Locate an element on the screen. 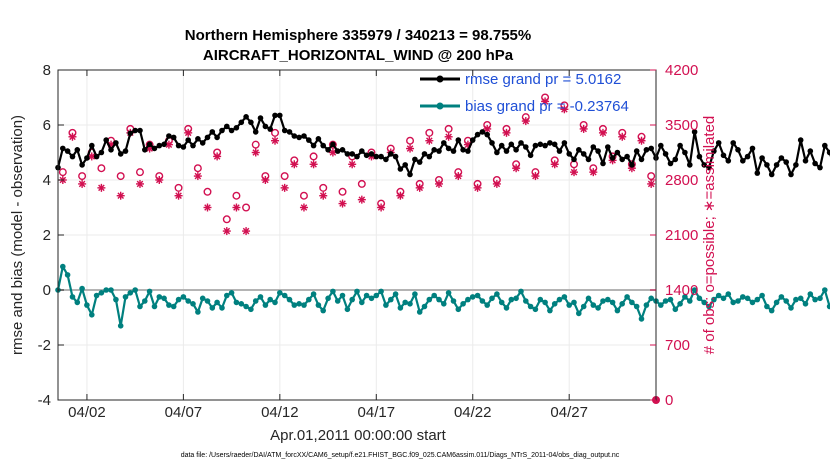  rmse-series is located at coordinates (442, 145).